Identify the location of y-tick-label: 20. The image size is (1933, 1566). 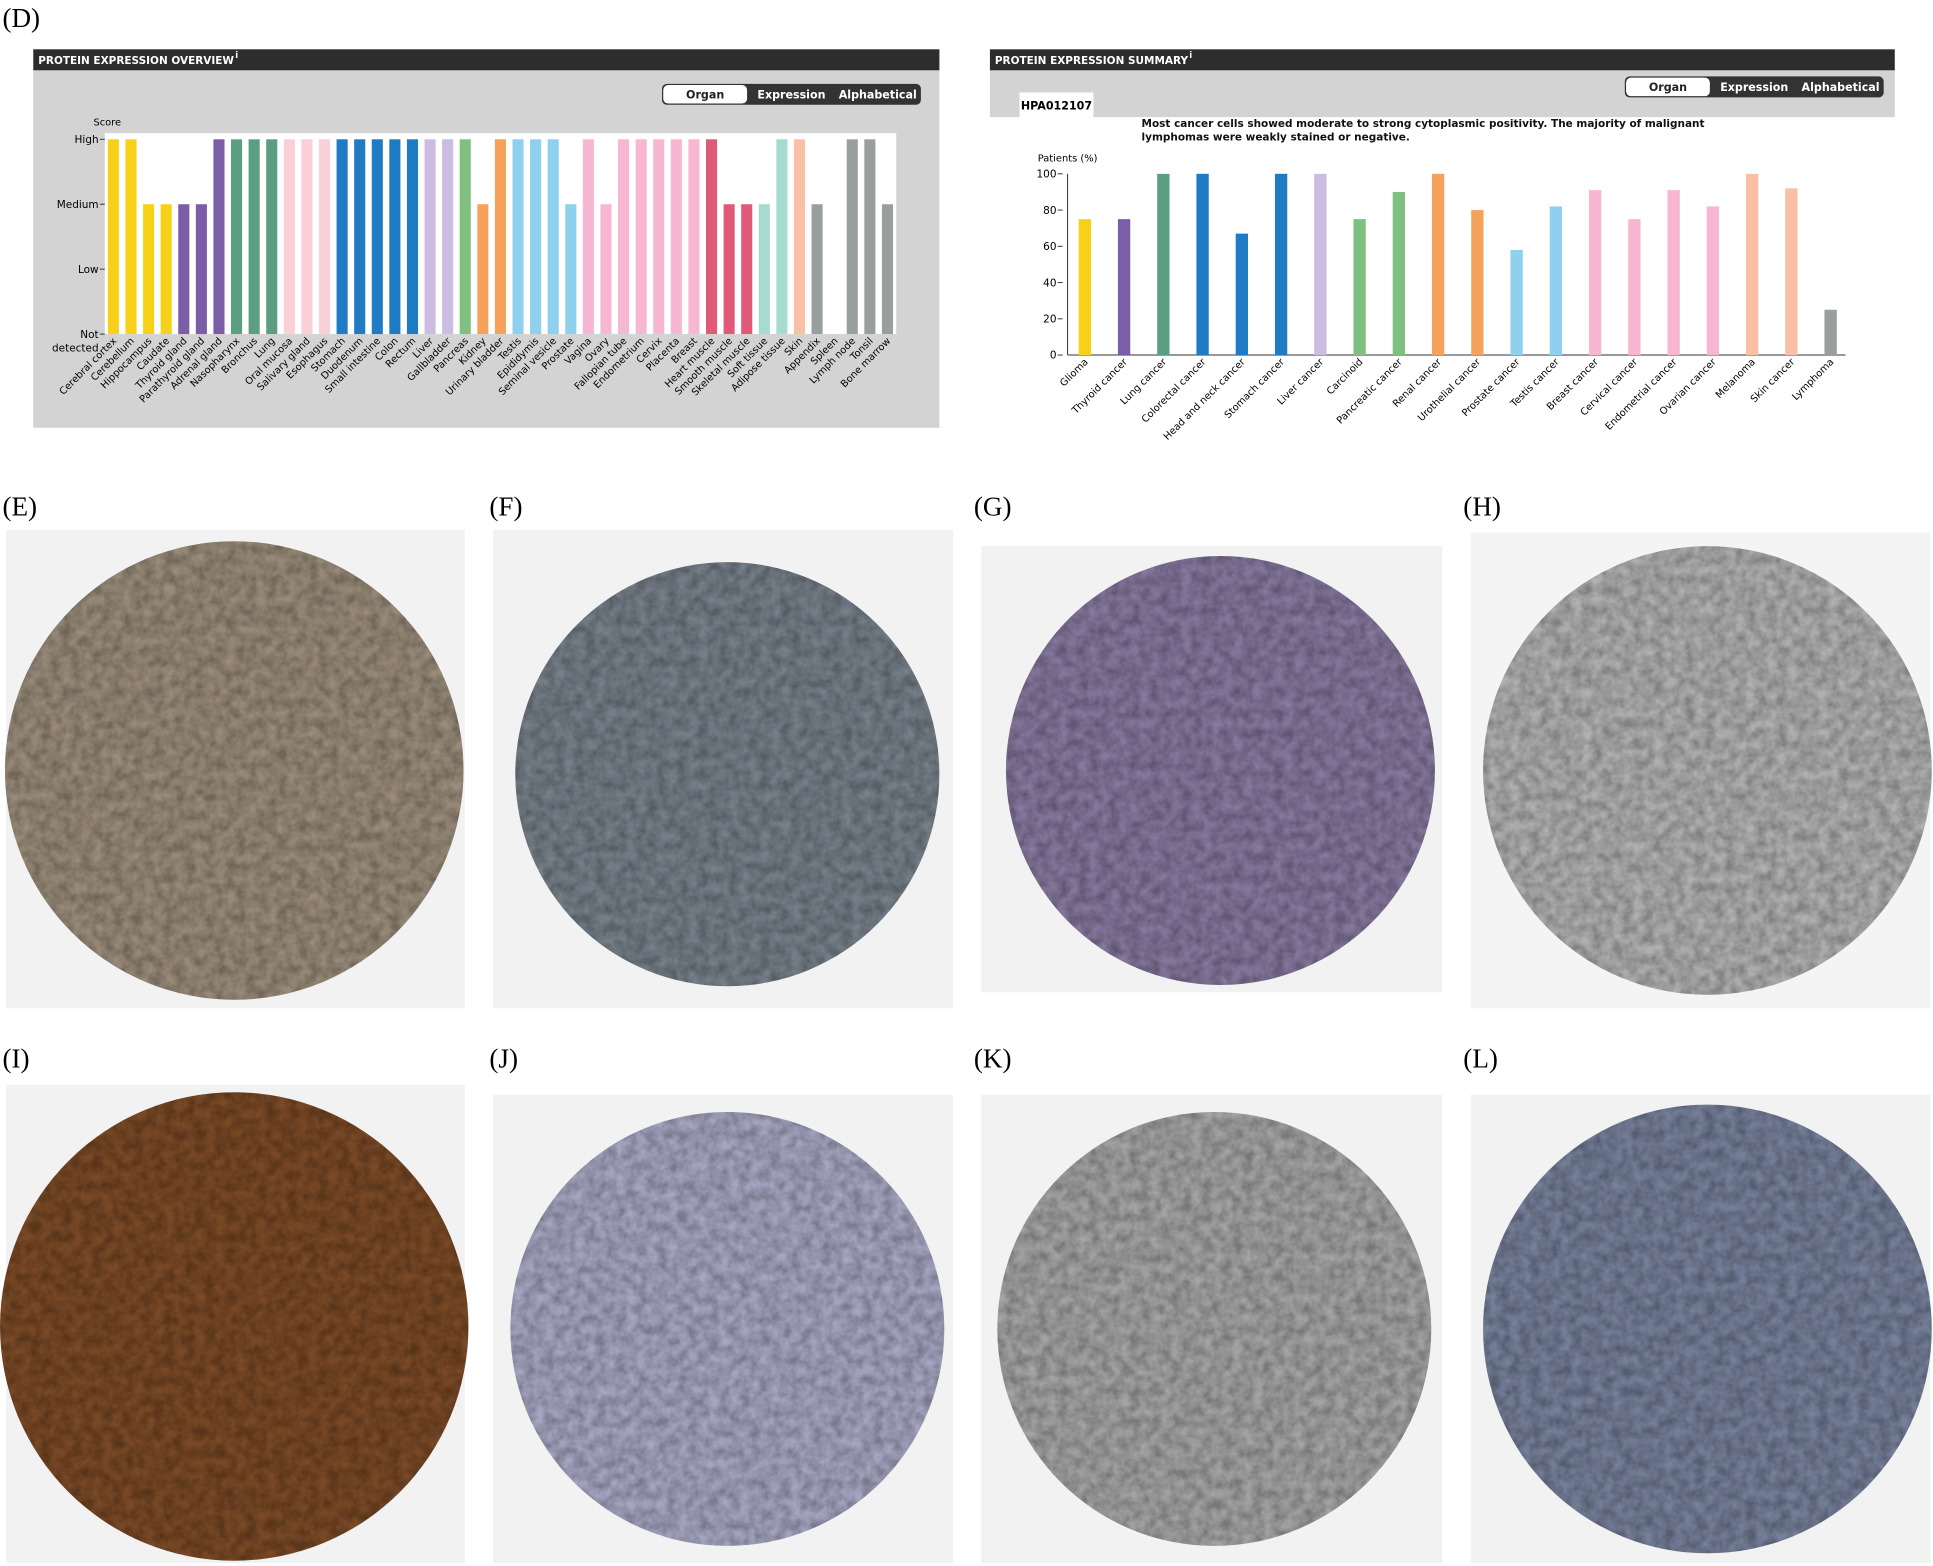
(1049, 319).